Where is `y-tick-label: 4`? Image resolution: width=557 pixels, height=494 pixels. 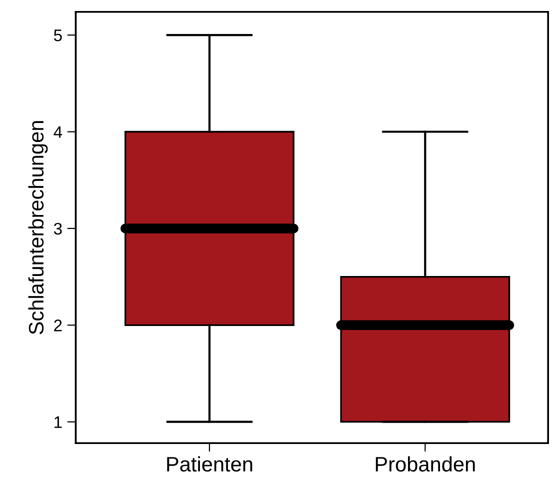
y-tick-label: 4 is located at coordinates (58, 132).